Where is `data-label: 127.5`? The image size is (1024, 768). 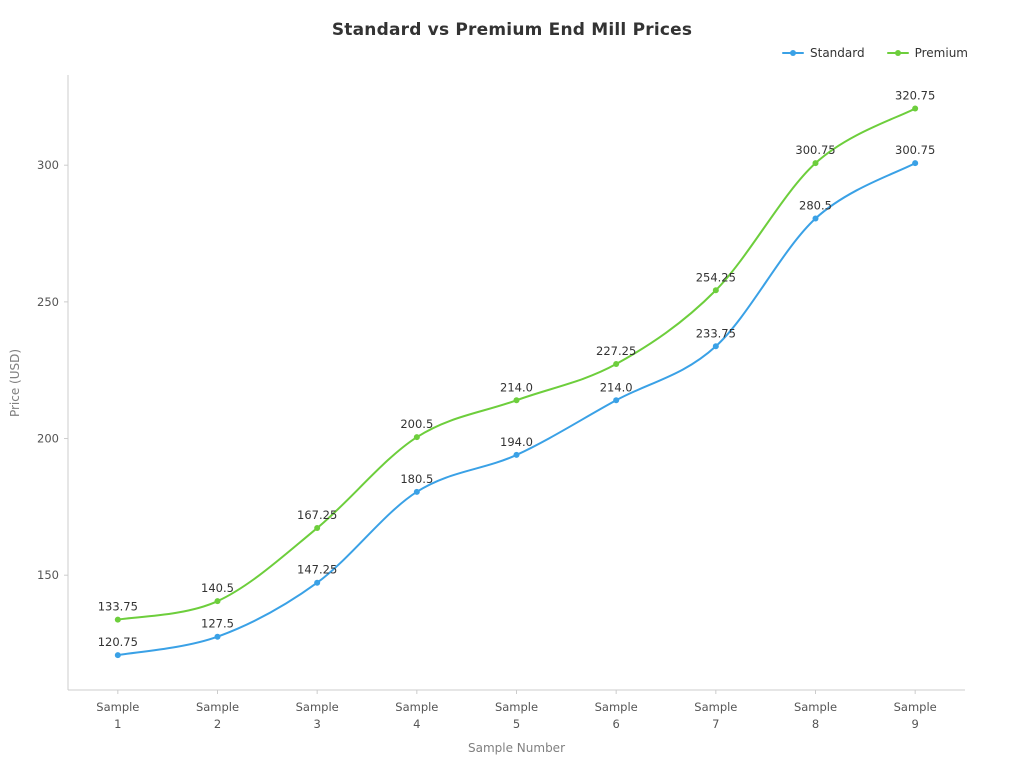
data-label: 127.5 is located at coordinates (217, 624).